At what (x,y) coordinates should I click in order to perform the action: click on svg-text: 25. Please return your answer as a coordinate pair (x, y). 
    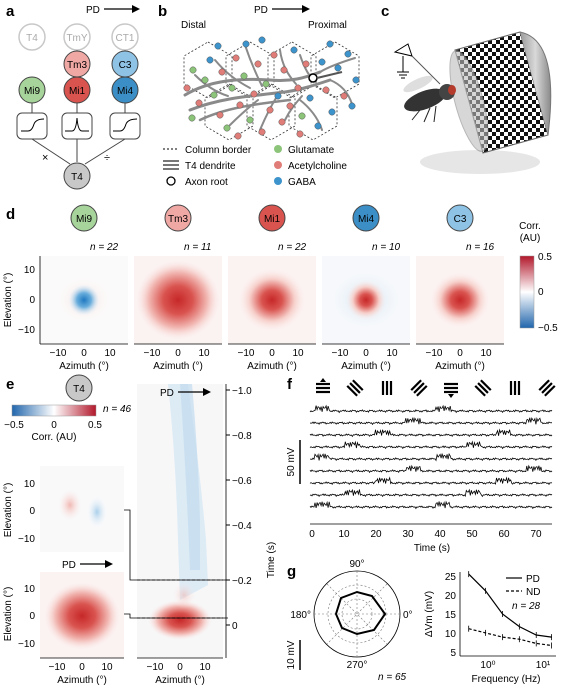
    Looking at the image, I should click on (451, 577).